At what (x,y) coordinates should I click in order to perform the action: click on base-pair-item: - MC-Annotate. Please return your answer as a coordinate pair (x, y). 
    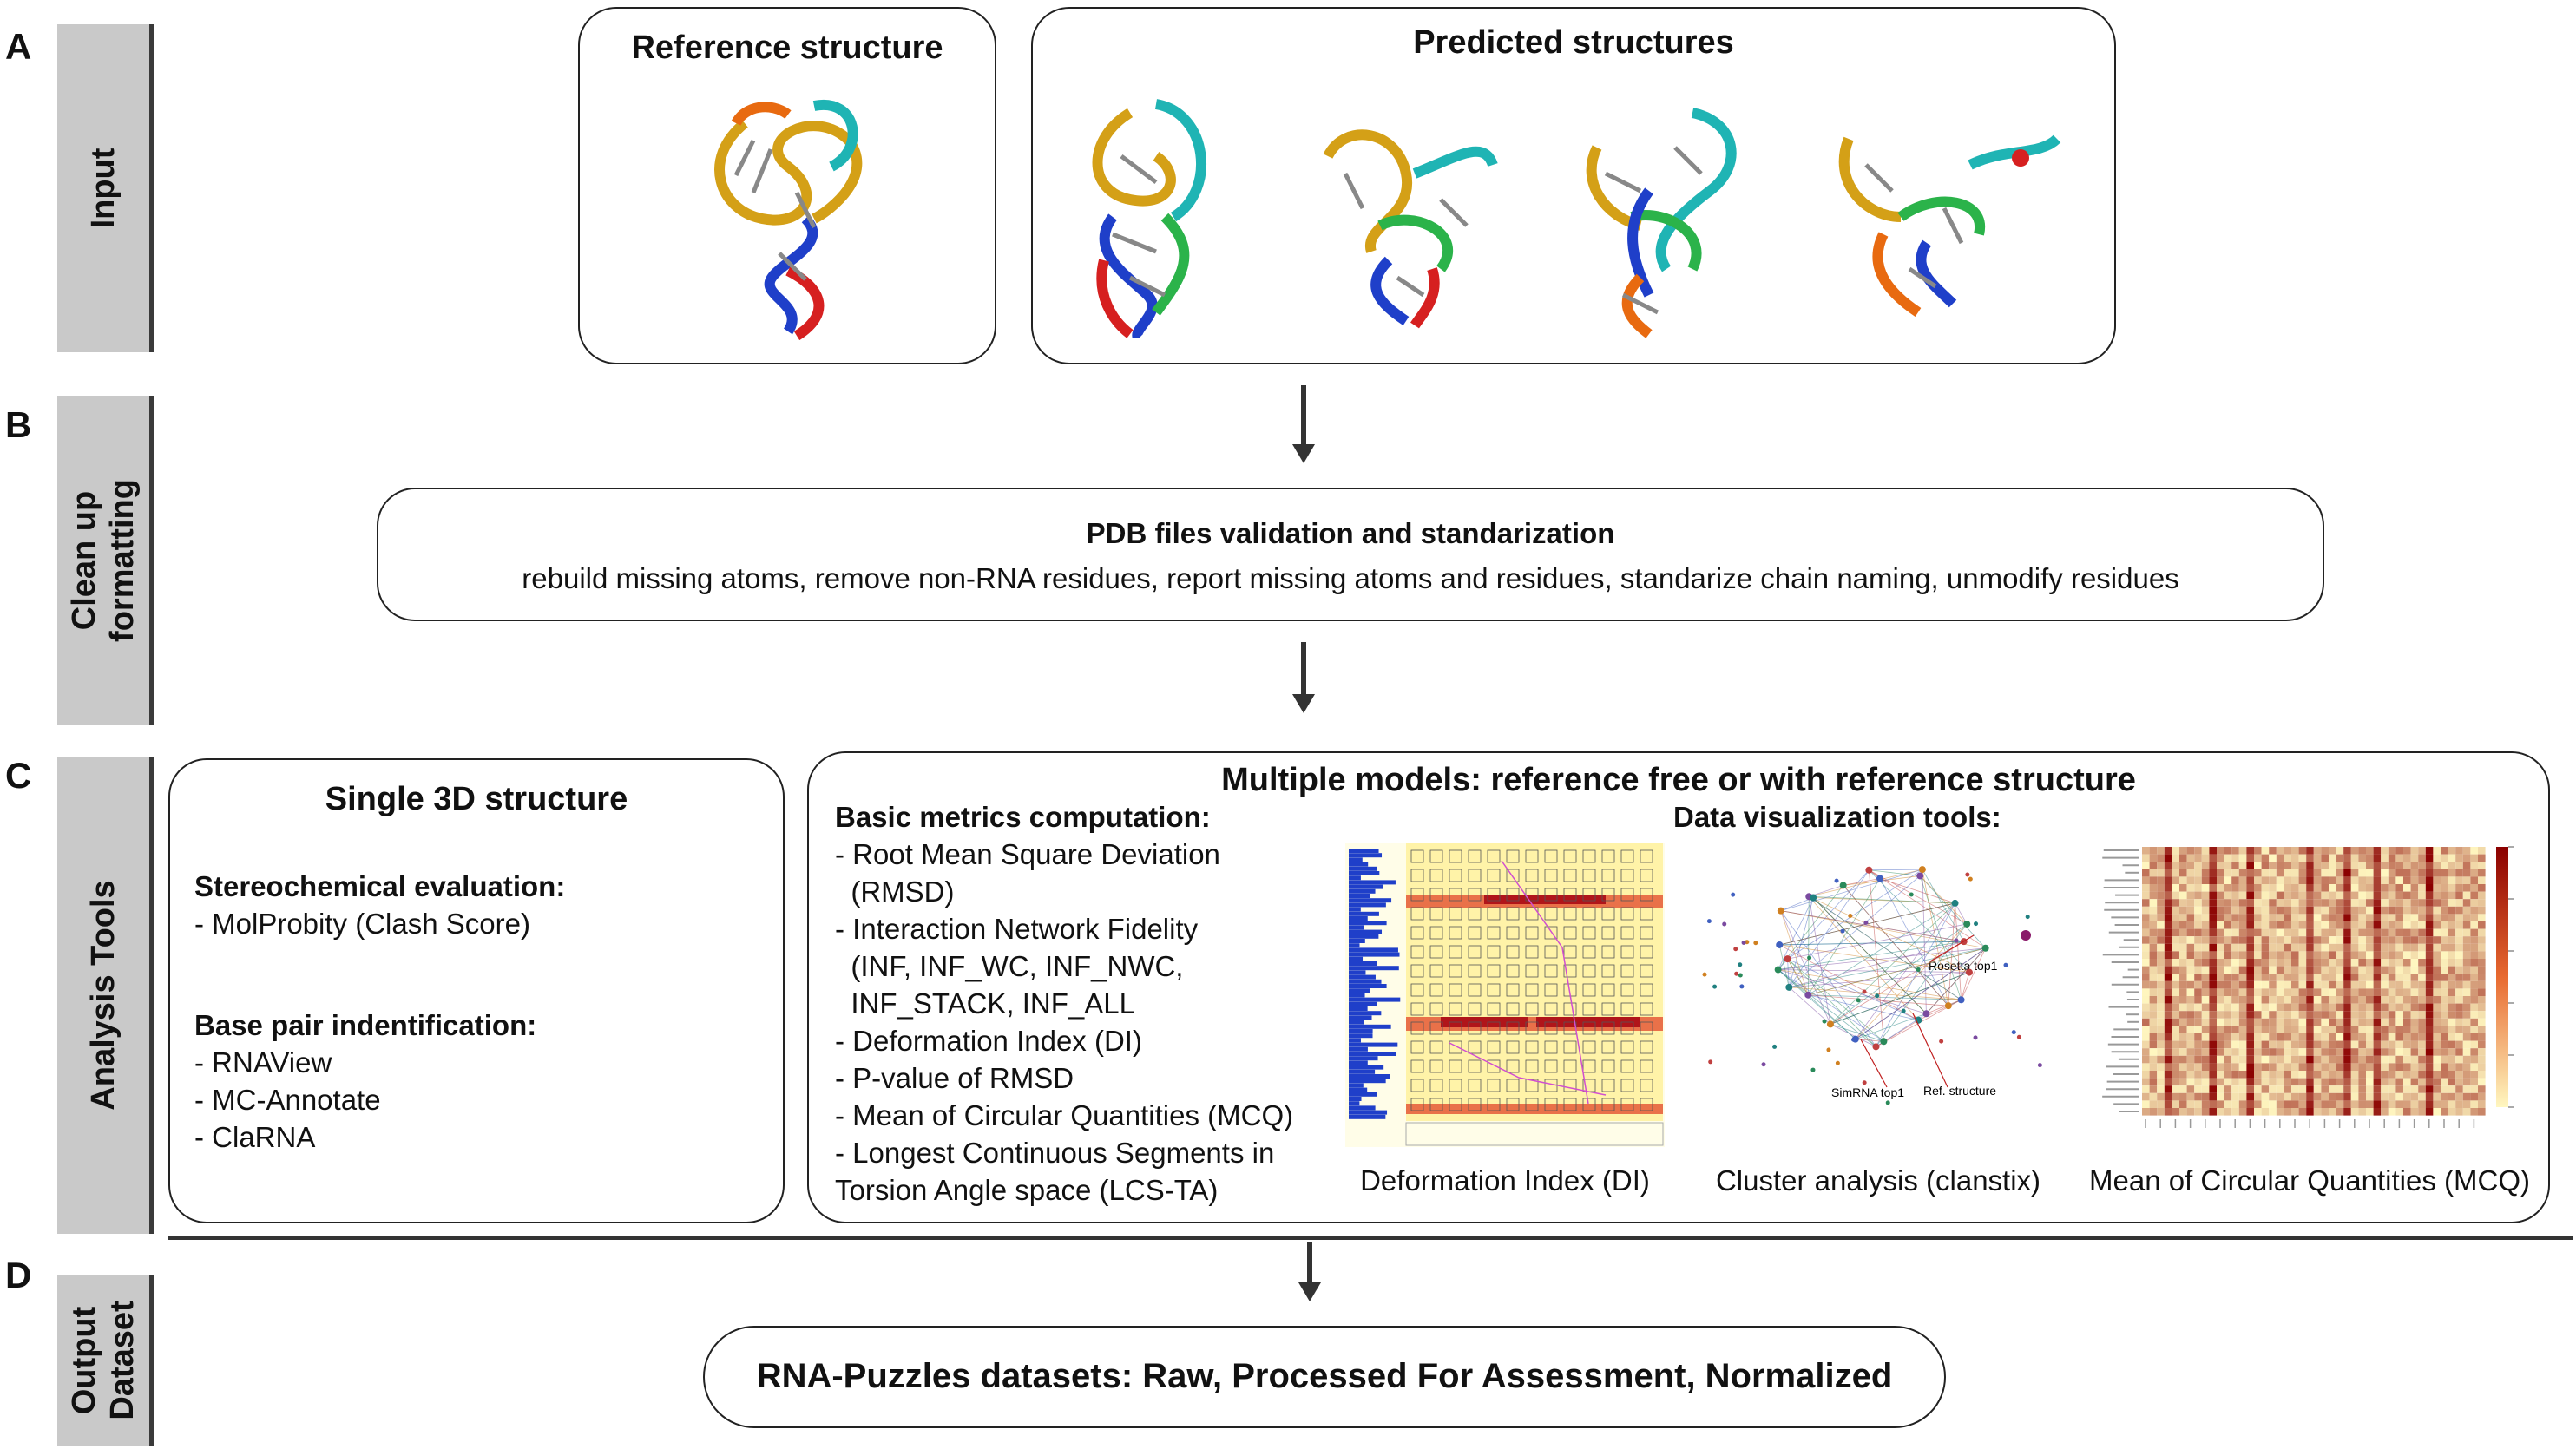
    Looking at the image, I should click on (287, 1100).